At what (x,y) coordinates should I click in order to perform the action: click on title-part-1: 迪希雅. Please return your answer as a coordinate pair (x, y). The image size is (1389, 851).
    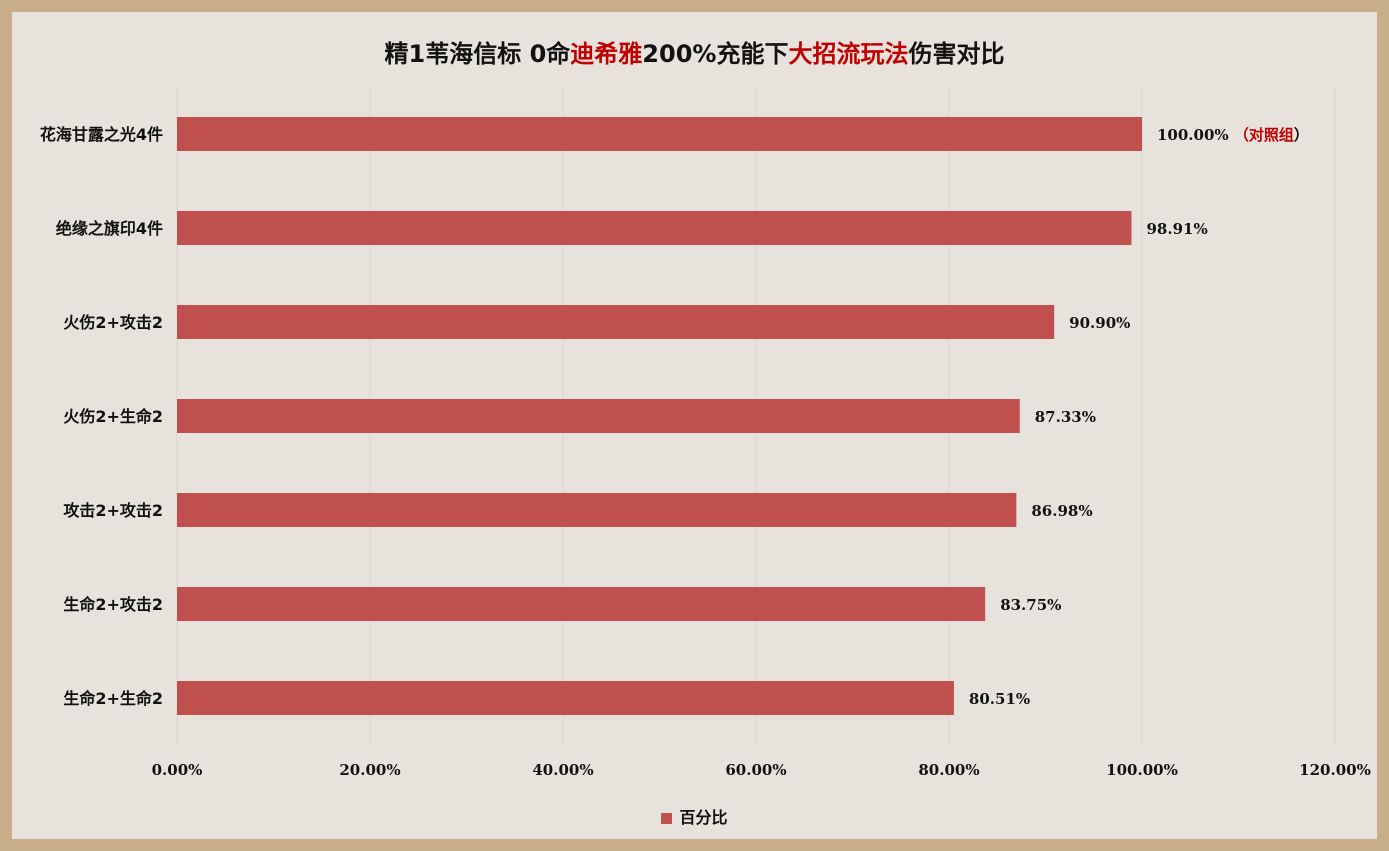
    Looking at the image, I should click on (606, 54).